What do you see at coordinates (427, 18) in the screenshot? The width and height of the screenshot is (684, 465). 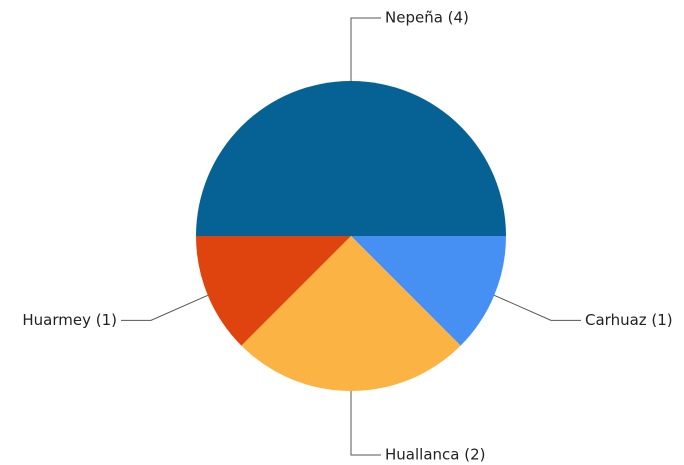 I see `slice-label: Nepeña (4)` at bounding box center [427, 18].